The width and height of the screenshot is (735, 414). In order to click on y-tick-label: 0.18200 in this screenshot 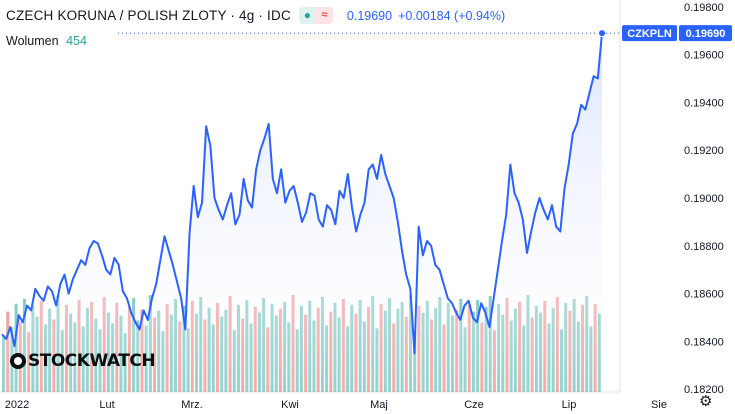, I will do `click(704, 390)`.